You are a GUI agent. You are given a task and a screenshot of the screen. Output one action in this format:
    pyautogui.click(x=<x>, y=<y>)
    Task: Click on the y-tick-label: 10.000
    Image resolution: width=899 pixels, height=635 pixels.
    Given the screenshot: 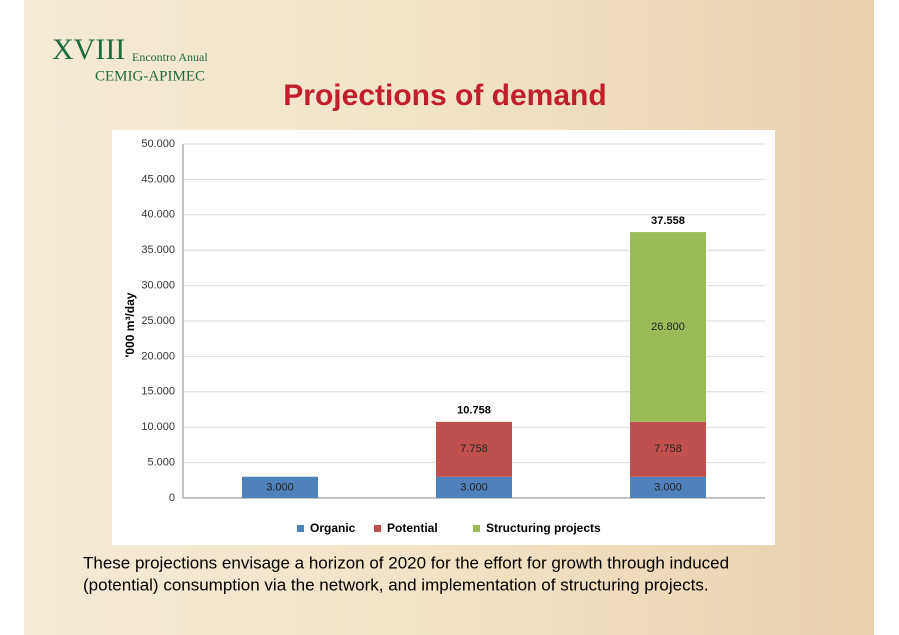 What is the action you would take?
    pyautogui.click(x=158, y=427)
    